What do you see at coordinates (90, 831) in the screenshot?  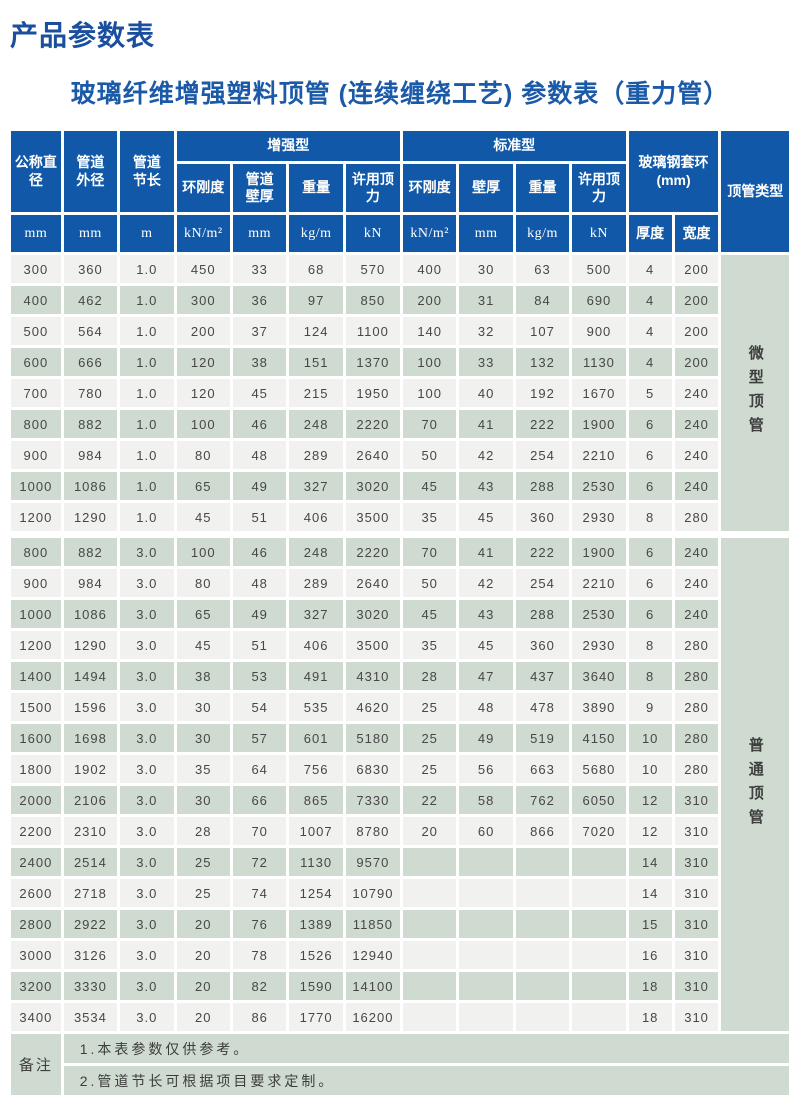 I see `cell: 2310` at bounding box center [90, 831].